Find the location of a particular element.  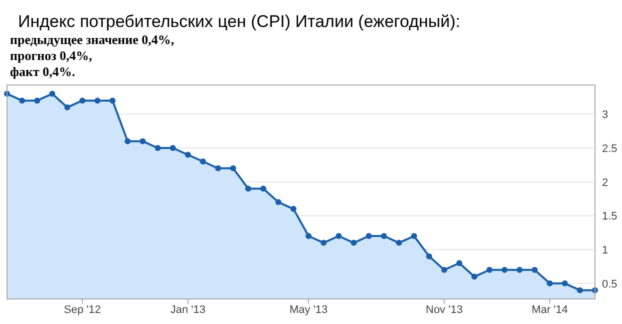

y-tick-label: 1.5 is located at coordinates (610, 216).